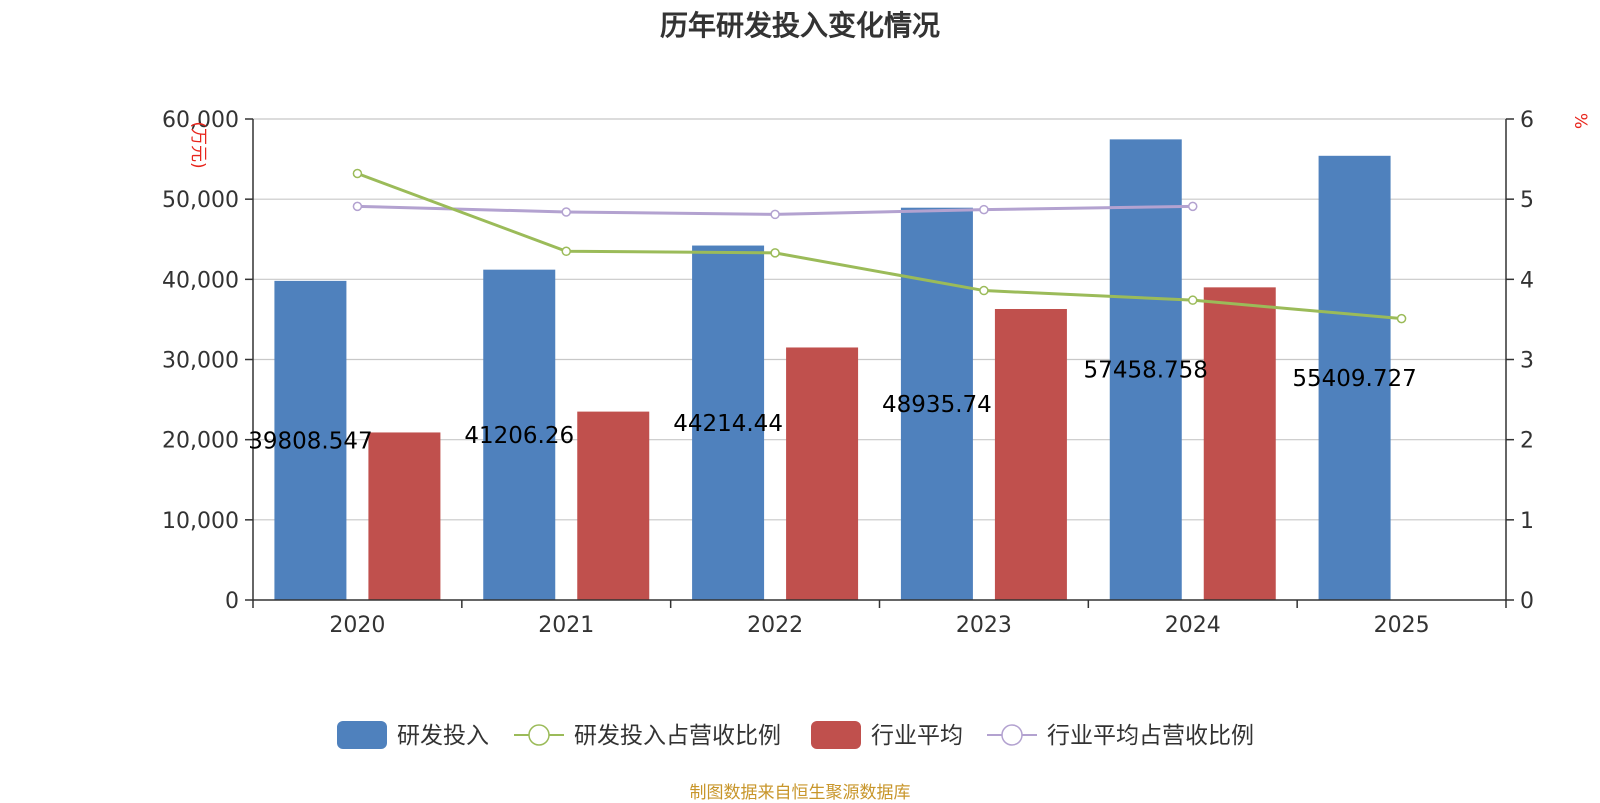 The width and height of the screenshot is (1600, 803). I want to click on lines, so click(879, 246).